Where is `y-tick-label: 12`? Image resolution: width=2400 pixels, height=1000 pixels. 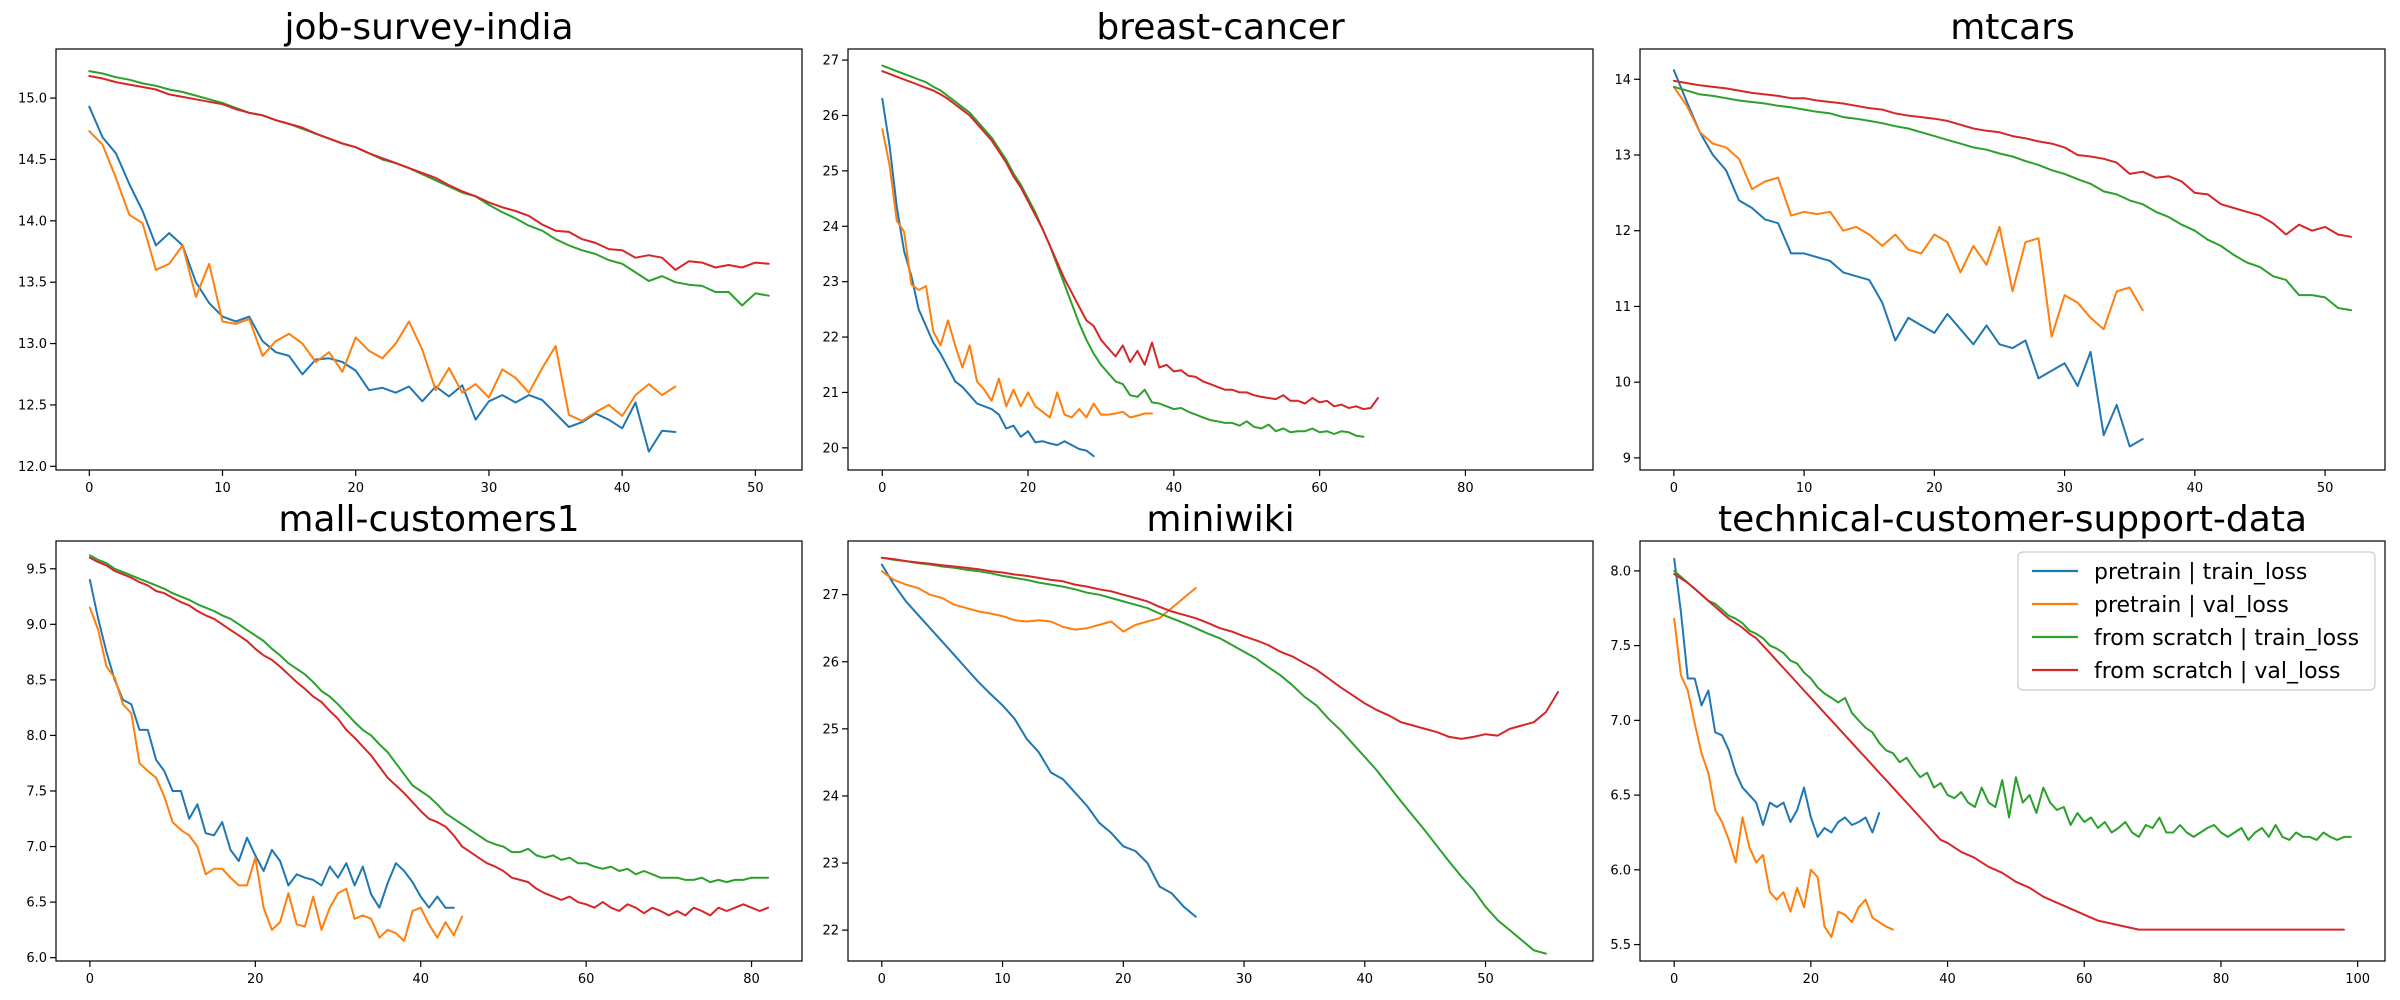
y-tick-label: 12 is located at coordinates (1622, 231).